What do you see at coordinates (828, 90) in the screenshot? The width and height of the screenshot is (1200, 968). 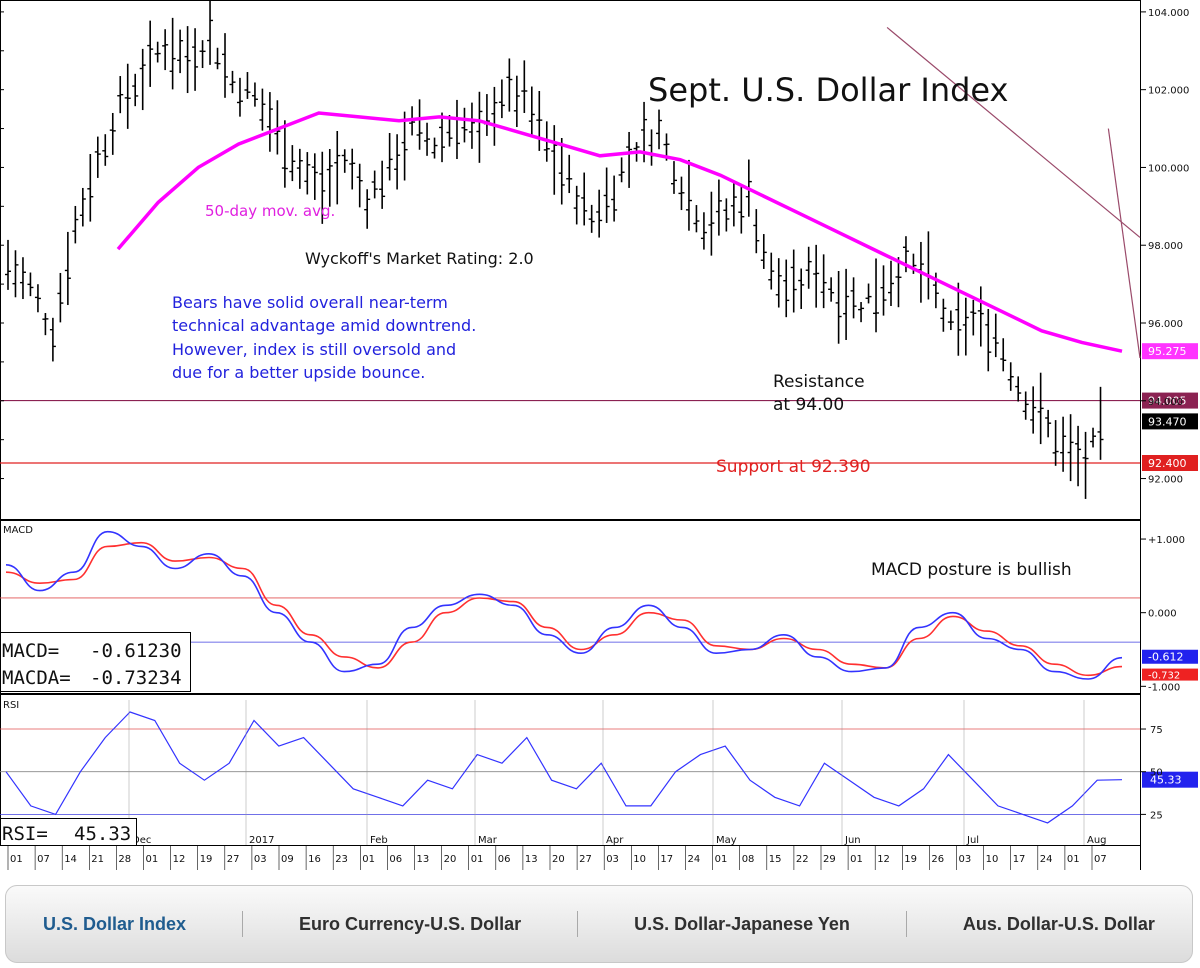 I see `chart-title: Sept. U.S. Dollar Index` at bounding box center [828, 90].